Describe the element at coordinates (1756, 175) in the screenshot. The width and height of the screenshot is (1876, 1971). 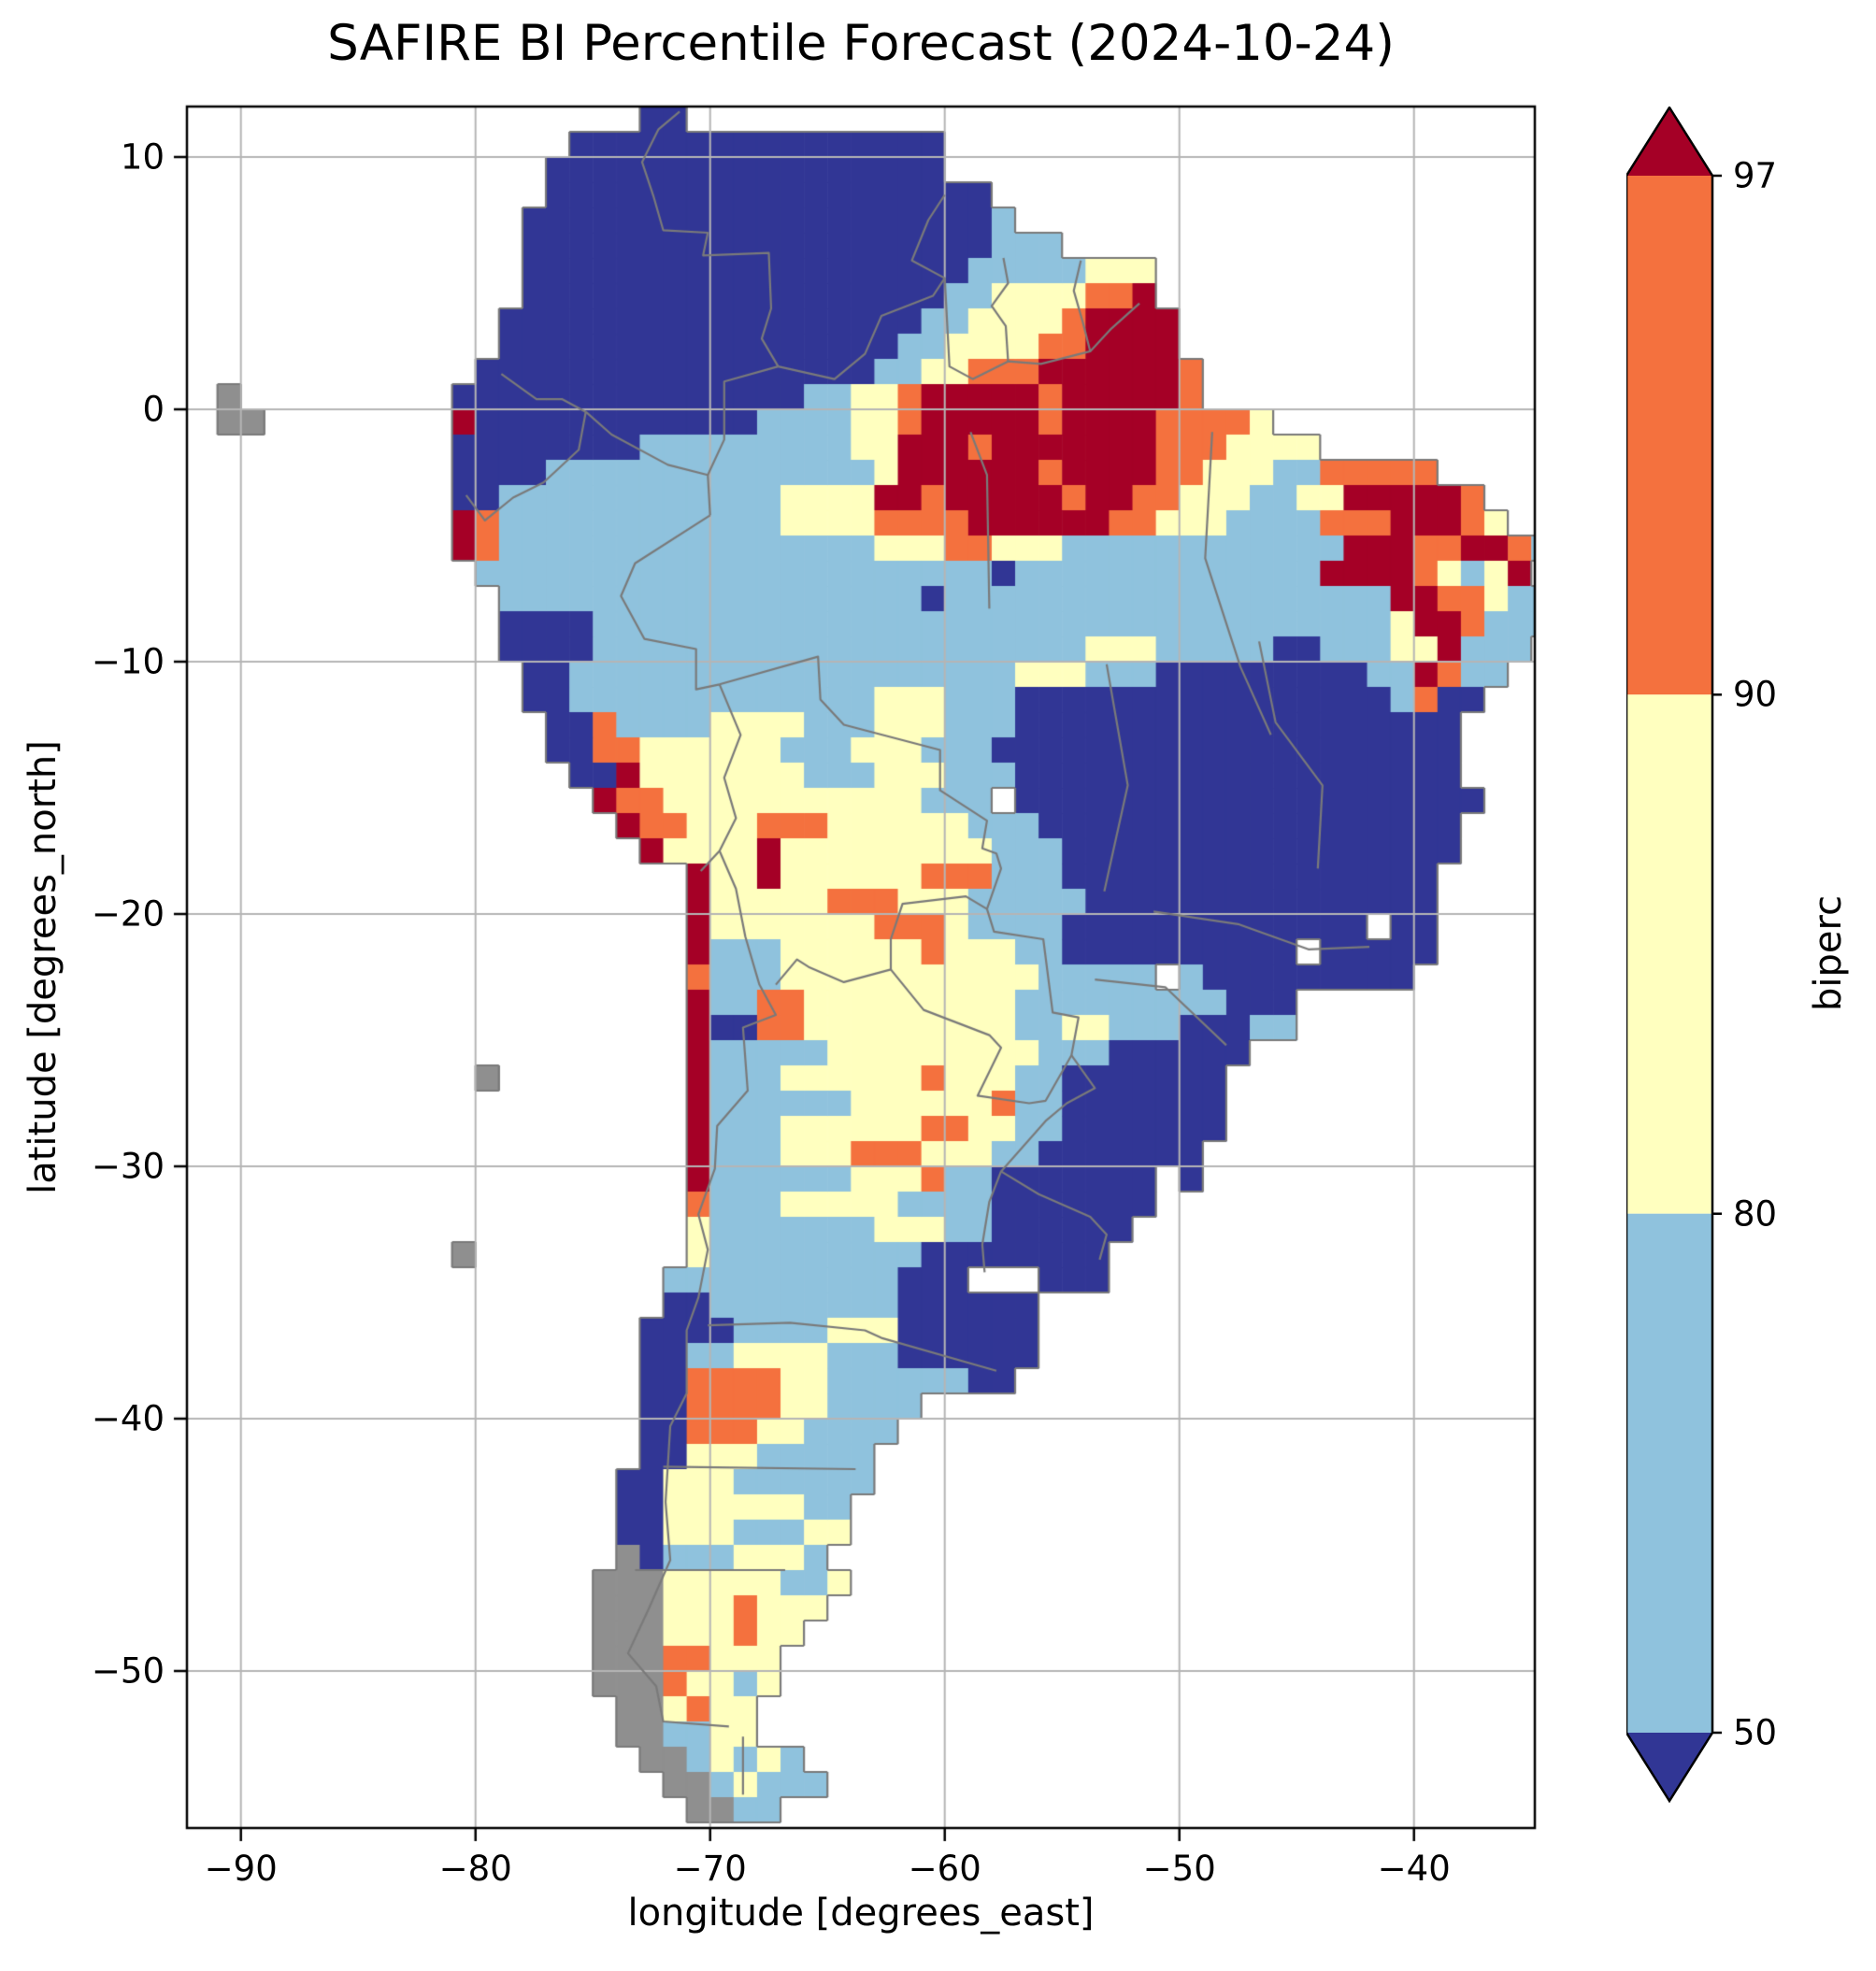
I see `colorbar-tick-label: 97` at that location.